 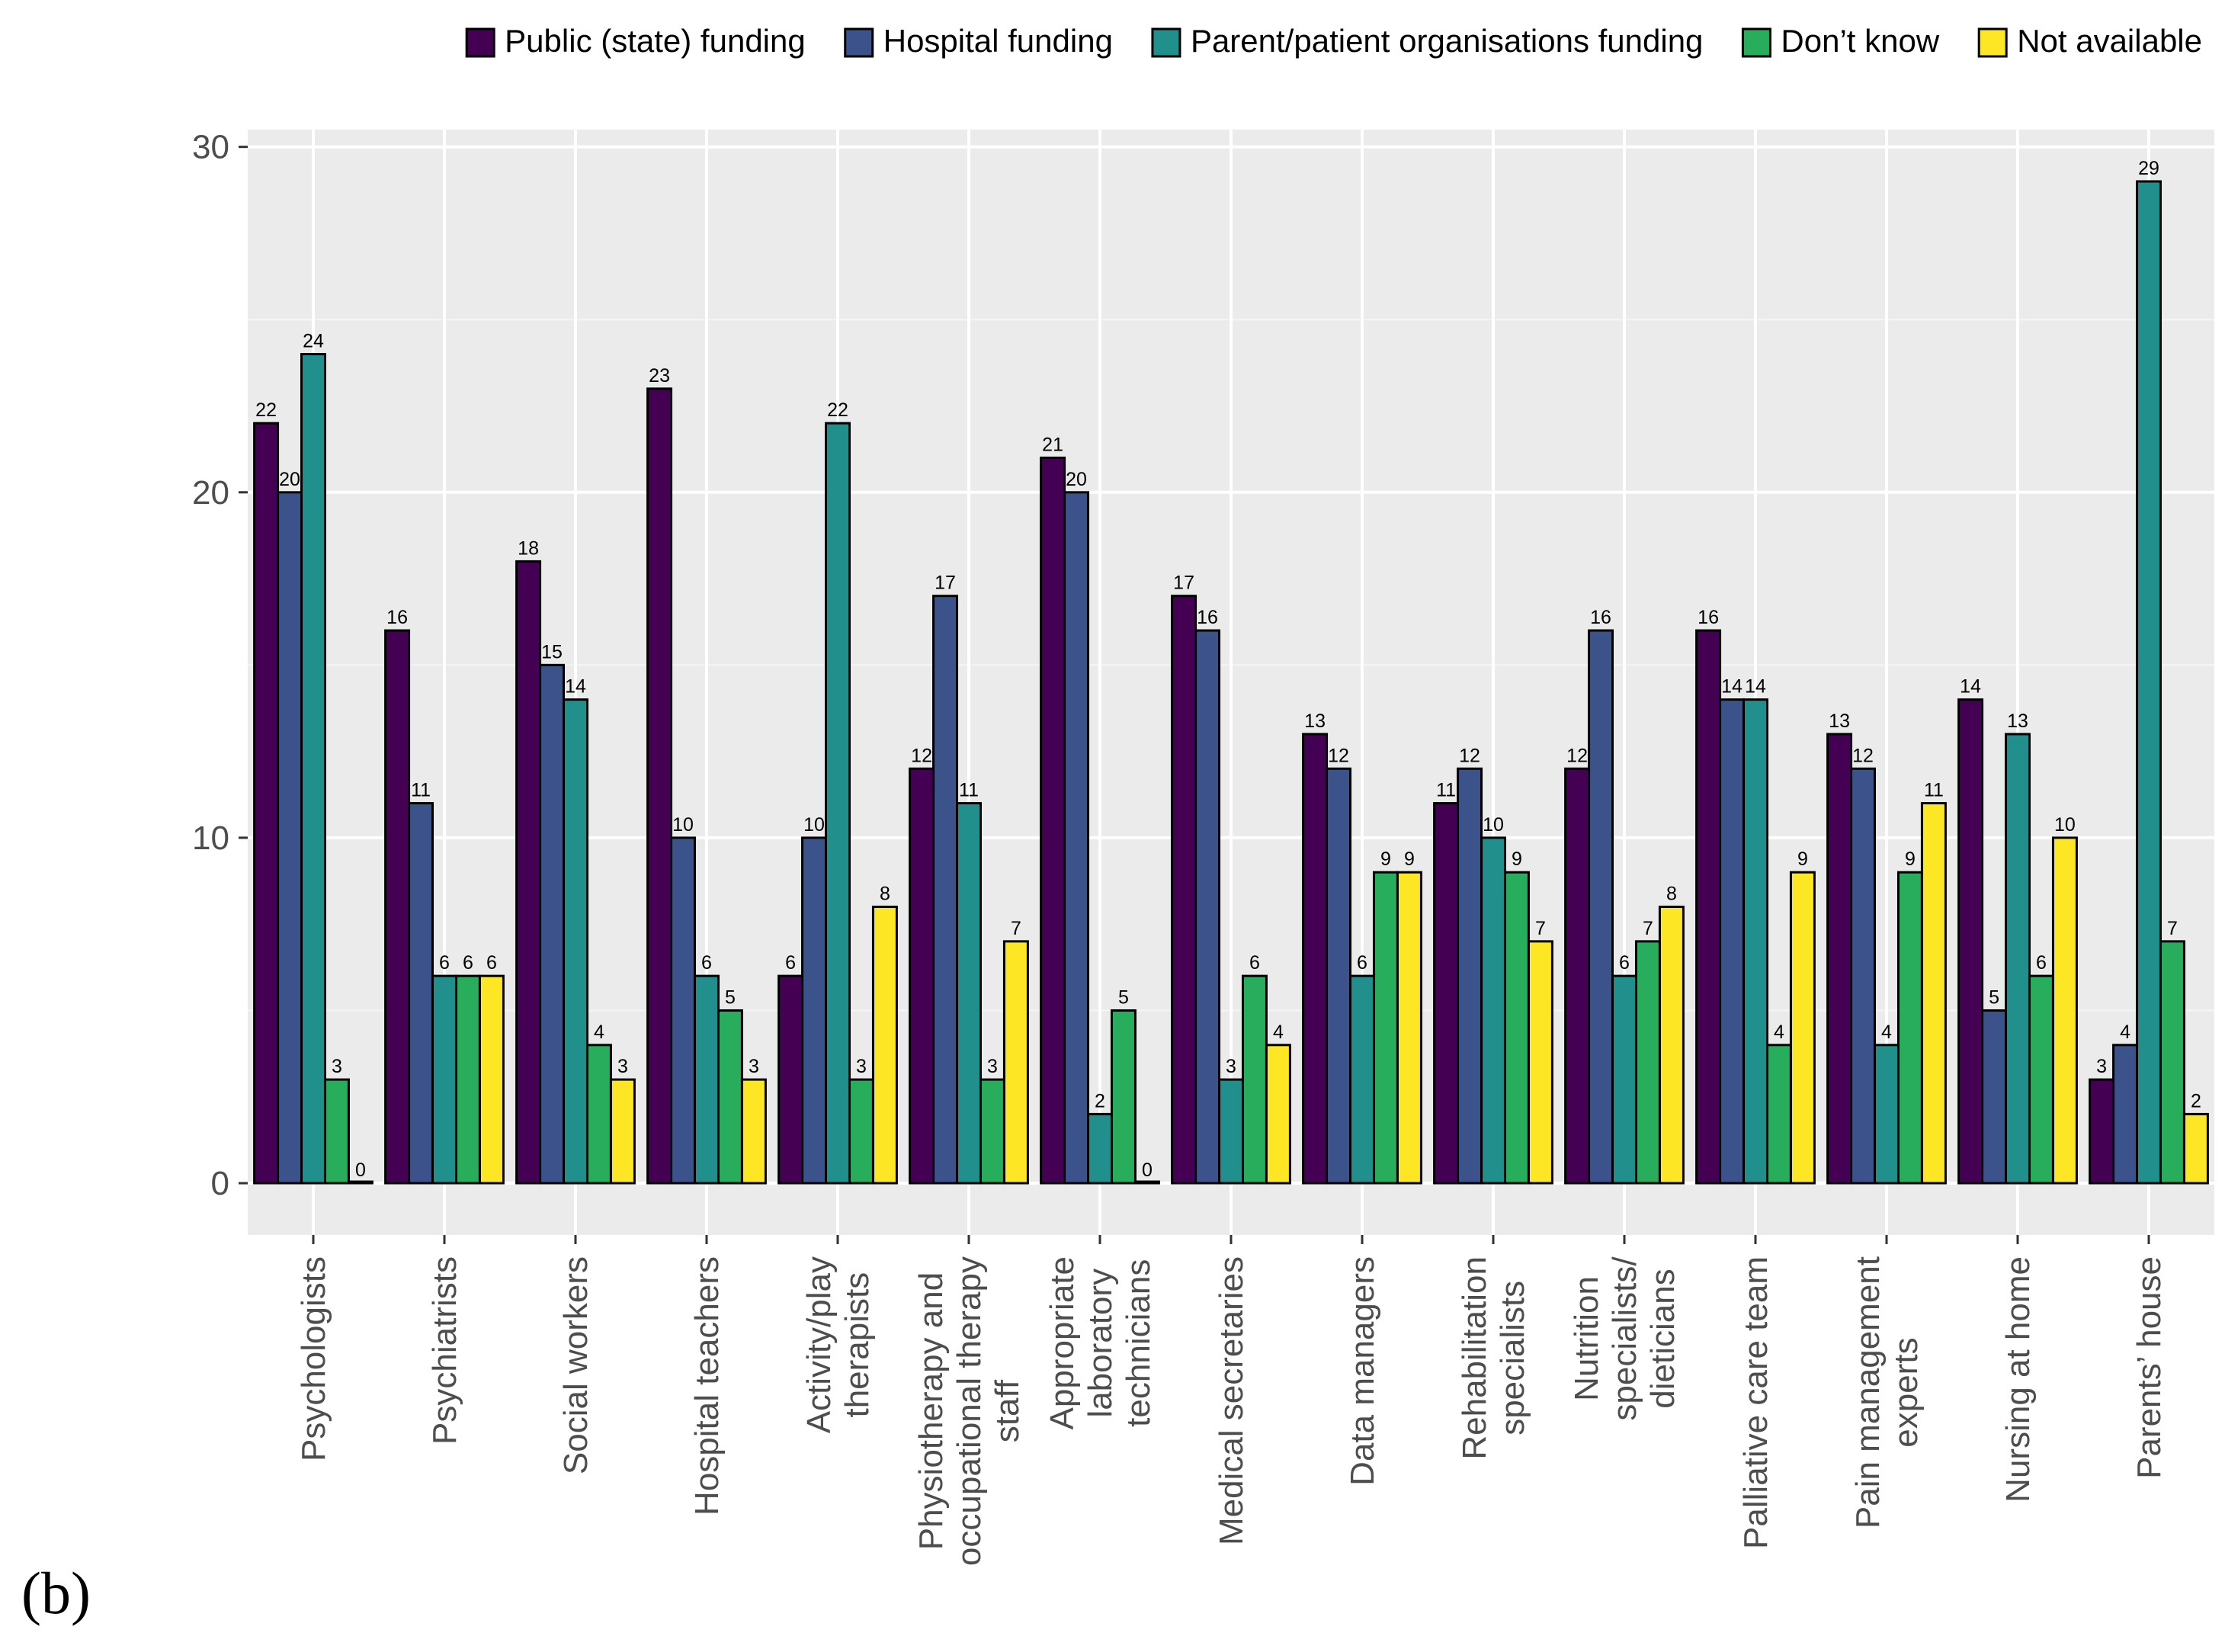 What do you see at coordinates (1887, 1392) in the screenshot?
I see `x-tick-label: Pain managementexperts` at bounding box center [1887, 1392].